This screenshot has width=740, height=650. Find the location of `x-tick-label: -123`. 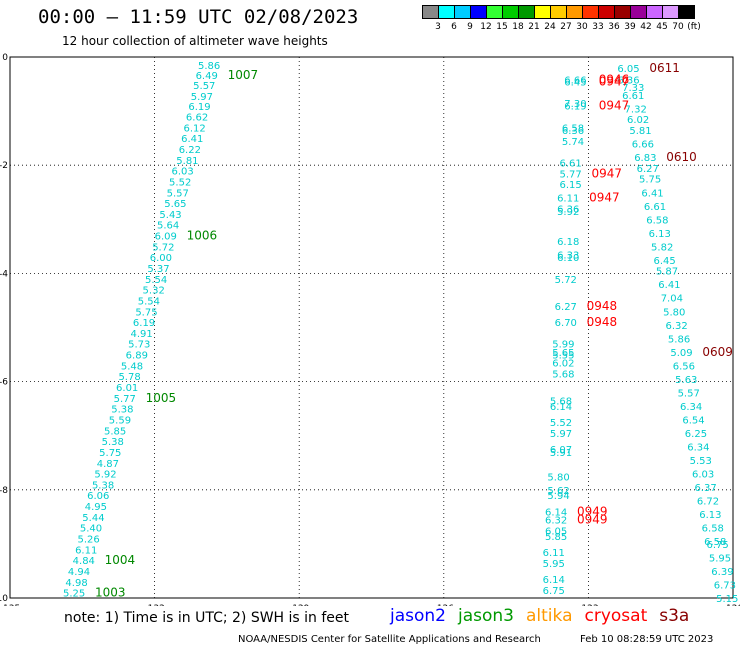

x-tick-label: -123 is located at coordinates (588, 605).